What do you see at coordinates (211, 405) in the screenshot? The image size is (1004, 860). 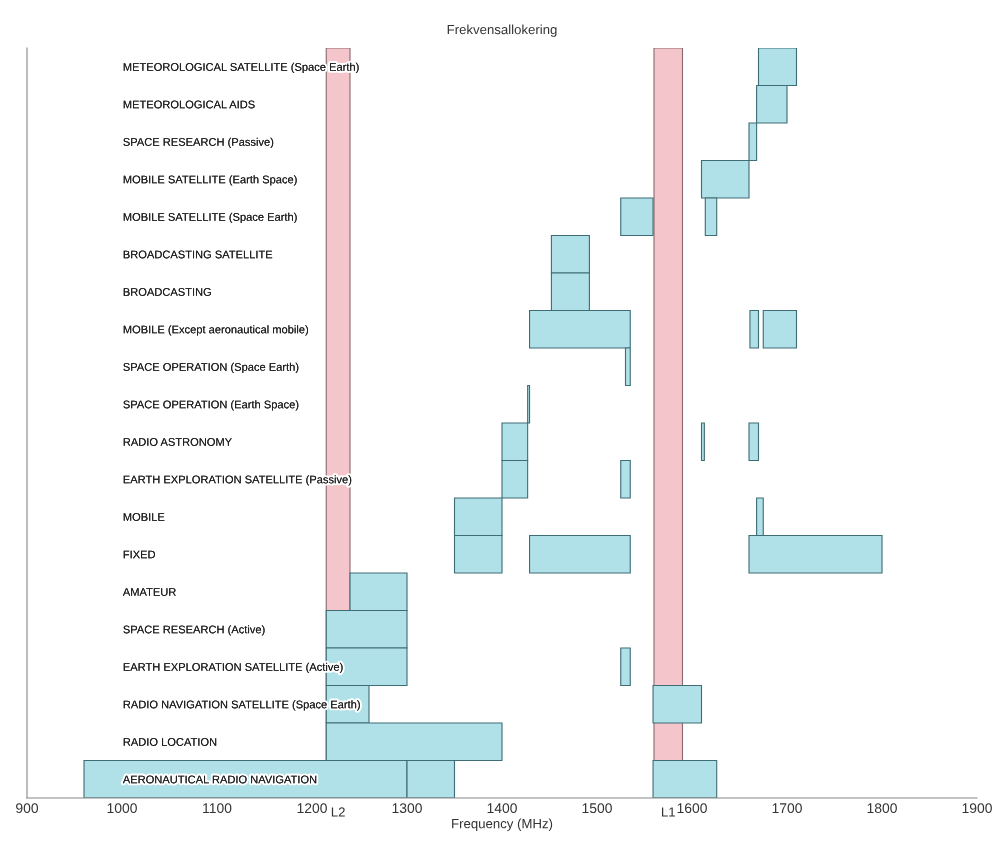 I see `y-tick-label: SPACE OPERATION (Earth Space)` at bounding box center [211, 405].